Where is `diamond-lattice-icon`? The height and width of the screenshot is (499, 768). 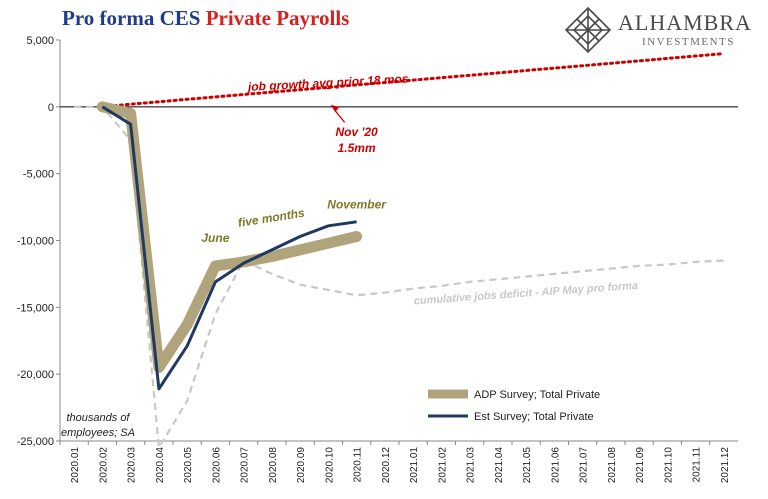 diamond-lattice-icon is located at coordinates (588, 30).